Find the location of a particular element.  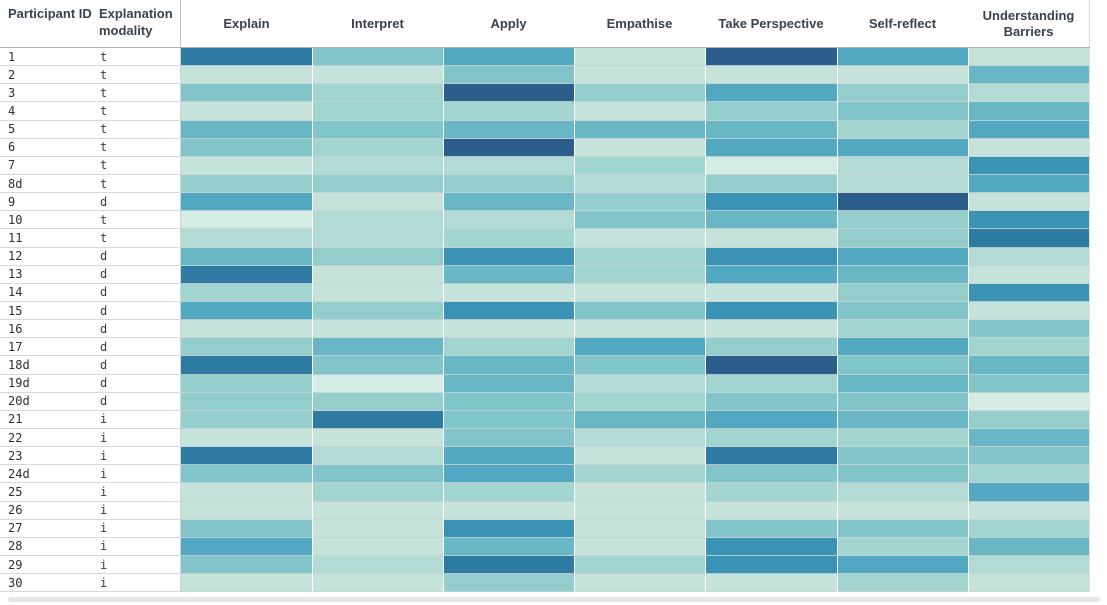

column-header-explain: Explain is located at coordinates (246, 23).